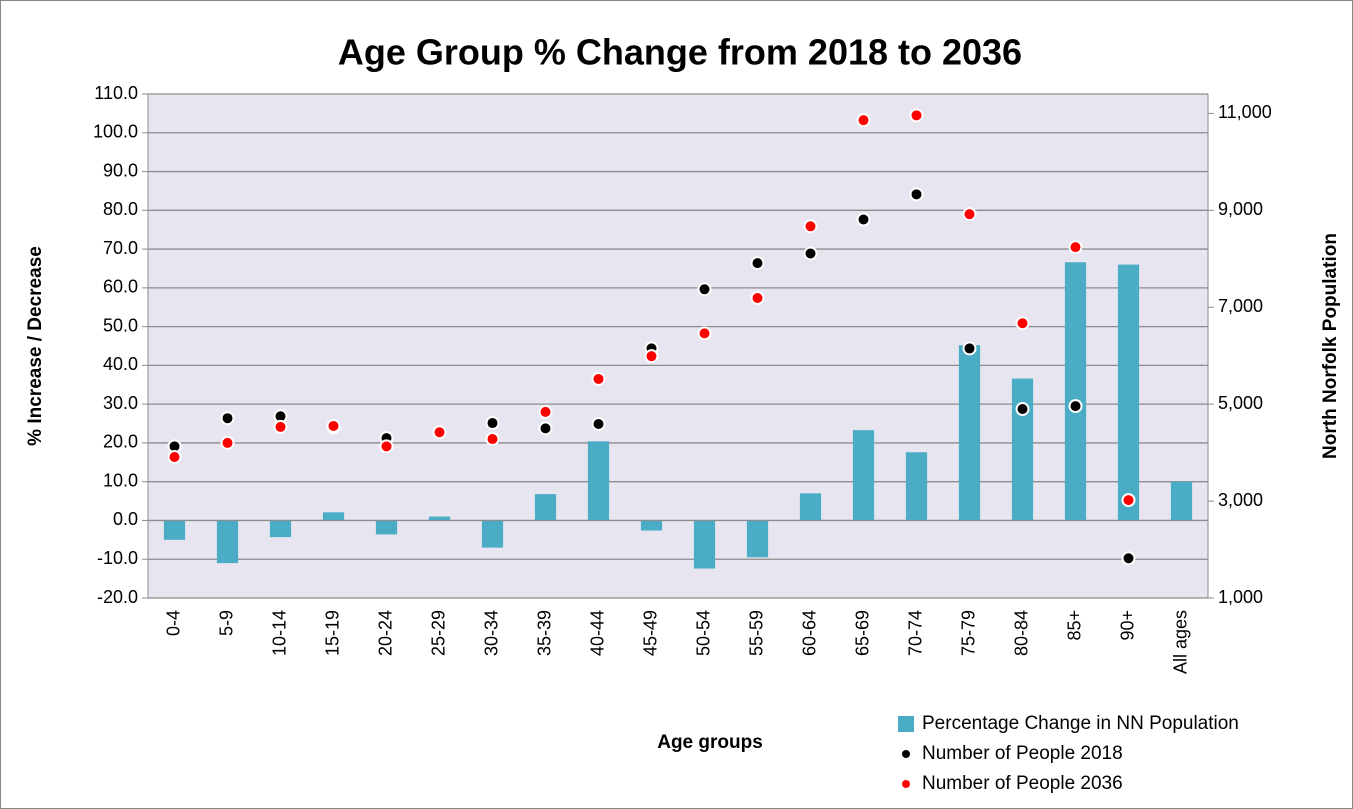 This screenshot has width=1353, height=809. Describe the element at coordinates (809, 633) in the screenshot. I see `x-tick-label: 60-64` at that location.